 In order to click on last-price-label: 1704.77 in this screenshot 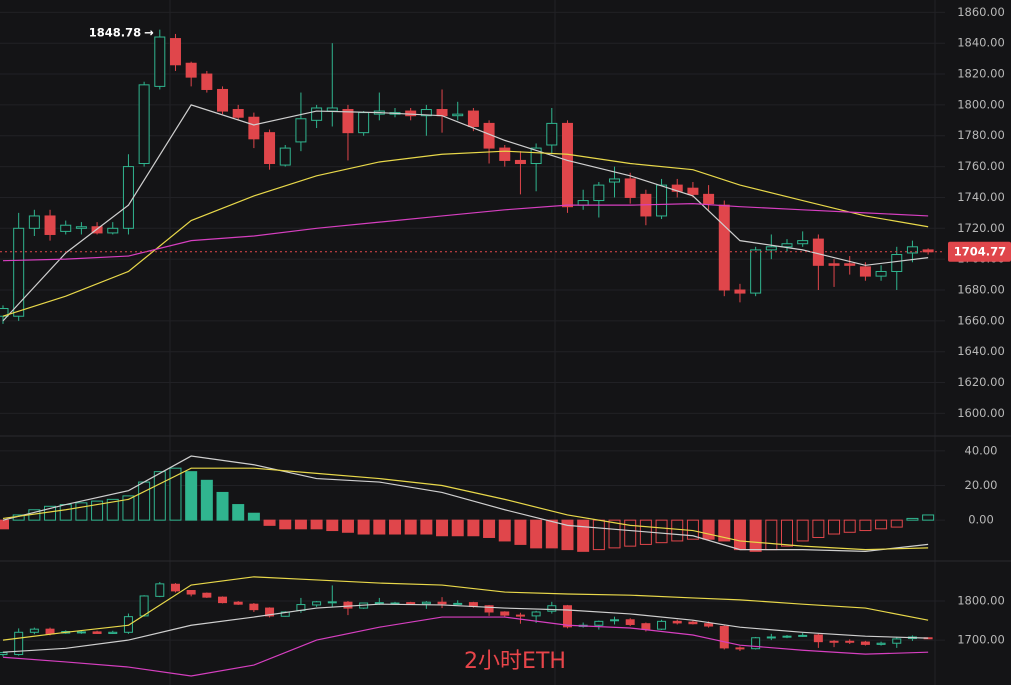, I will do `click(980, 251)`.